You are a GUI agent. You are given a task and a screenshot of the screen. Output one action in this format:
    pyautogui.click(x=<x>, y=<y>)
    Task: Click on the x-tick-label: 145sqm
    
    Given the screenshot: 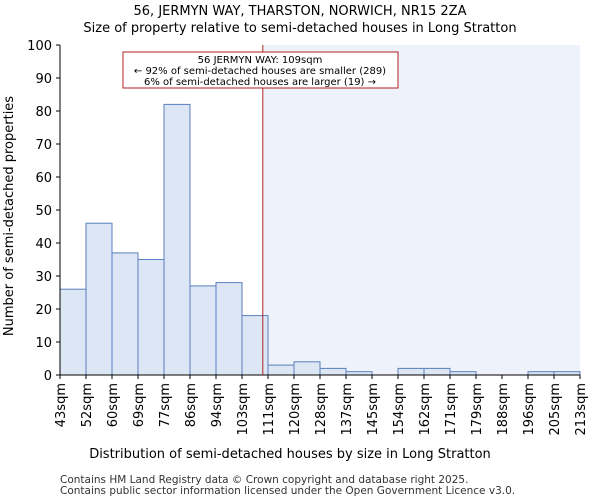 What is the action you would take?
    pyautogui.click(x=373, y=409)
    